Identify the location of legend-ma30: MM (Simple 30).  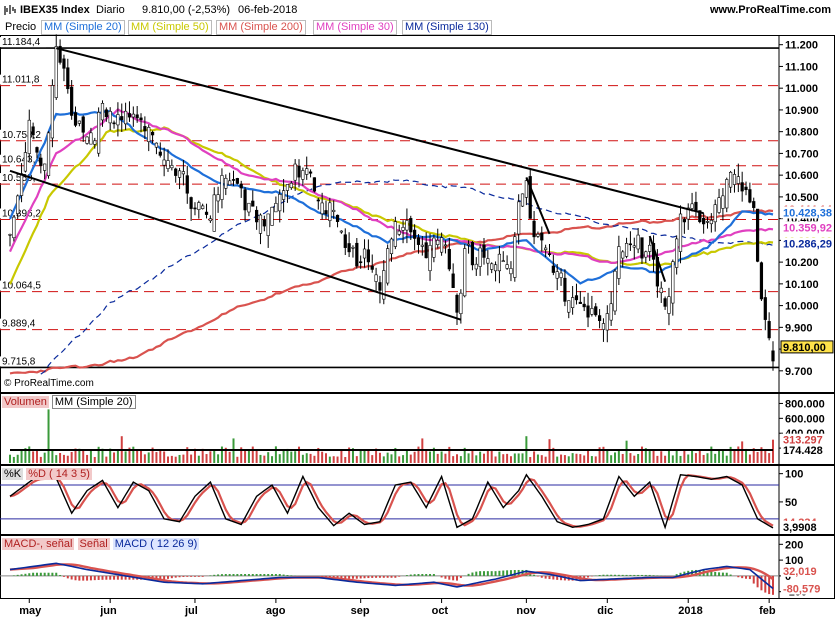
(355, 27).